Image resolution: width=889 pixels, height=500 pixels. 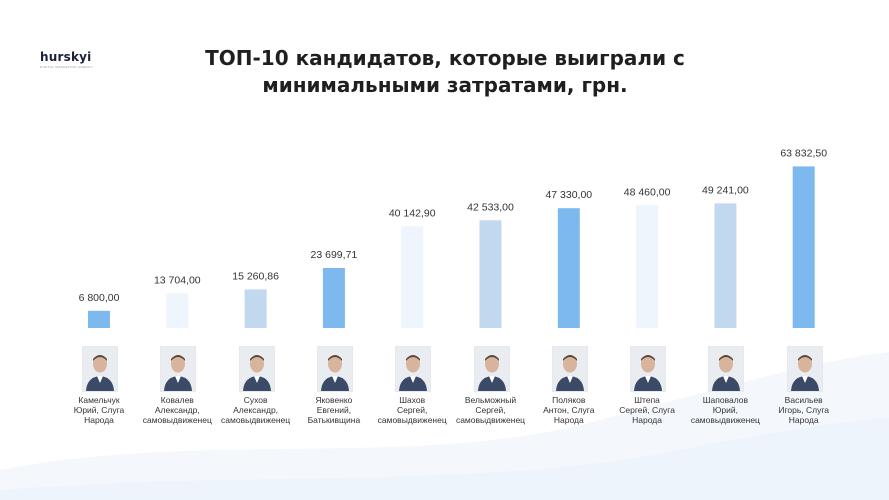 I want to click on candidate-label-line: Ковалев, so click(x=177, y=400).